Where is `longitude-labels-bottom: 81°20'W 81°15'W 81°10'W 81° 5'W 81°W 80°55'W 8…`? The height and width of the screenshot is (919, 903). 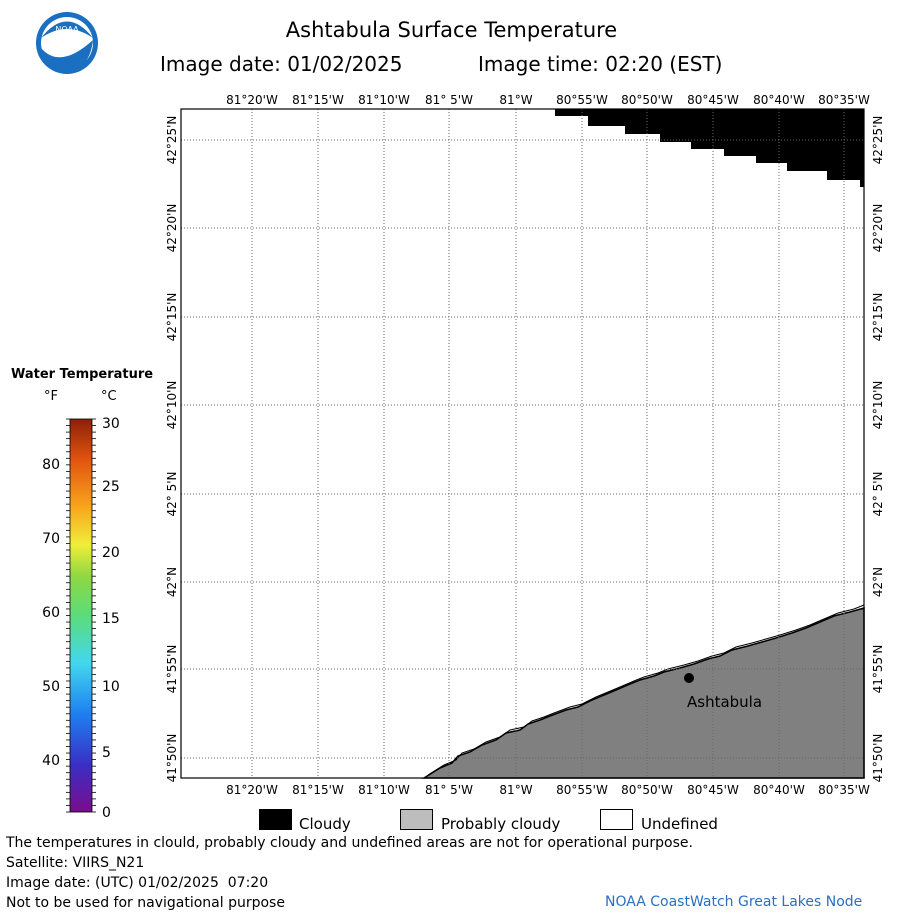
longitude-labels-bottom: 81°20'W 81°15'W 81°10'W 81° 5'W 81°W 80°55'W 8… is located at coordinates (548, 790).